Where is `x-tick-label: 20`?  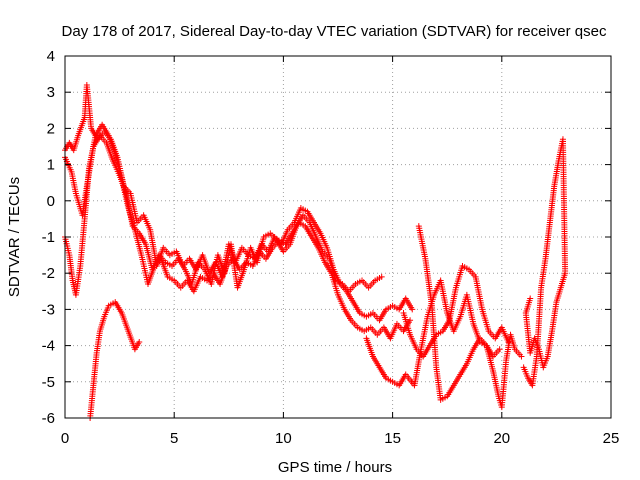 x-tick-label: 20 is located at coordinates (501, 438).